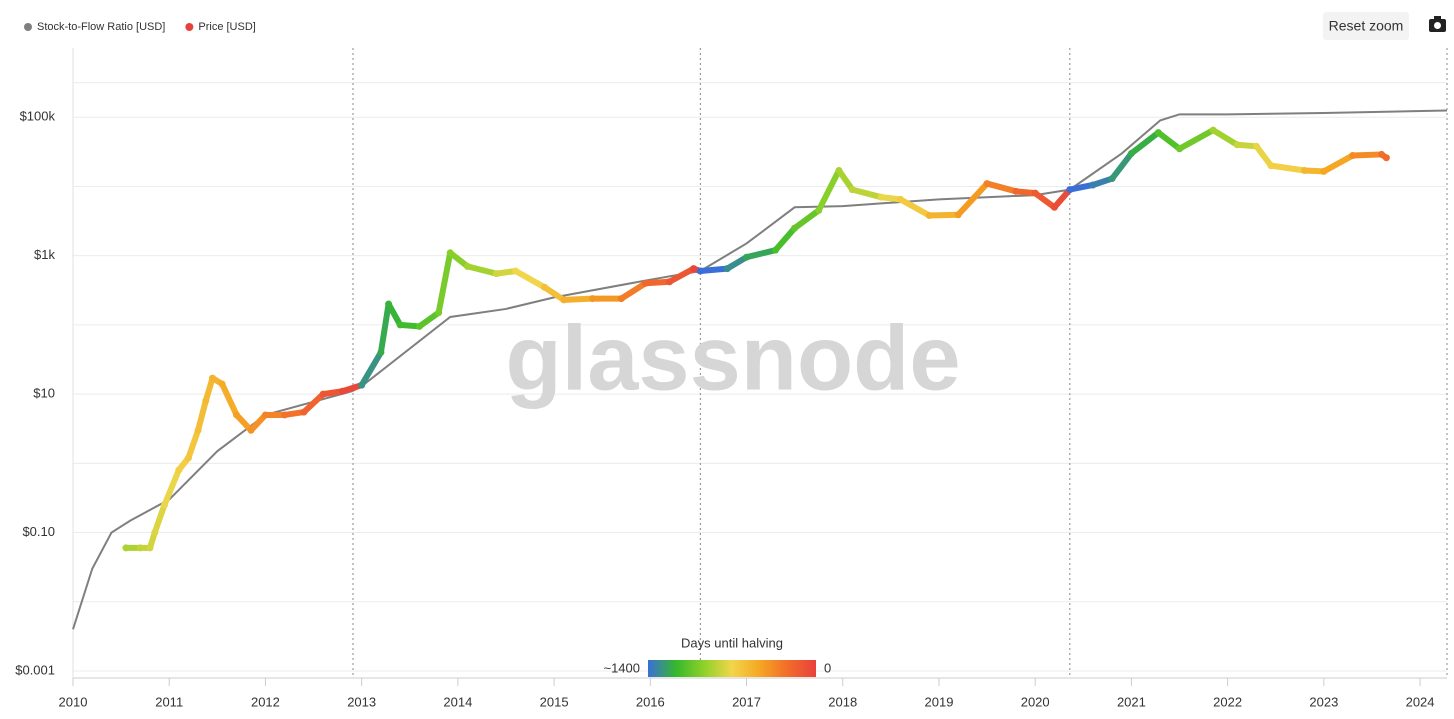 The height and width of the screenshot is (719, 1454). I want to click on x-tick-label: 2017, so click(746, 701).